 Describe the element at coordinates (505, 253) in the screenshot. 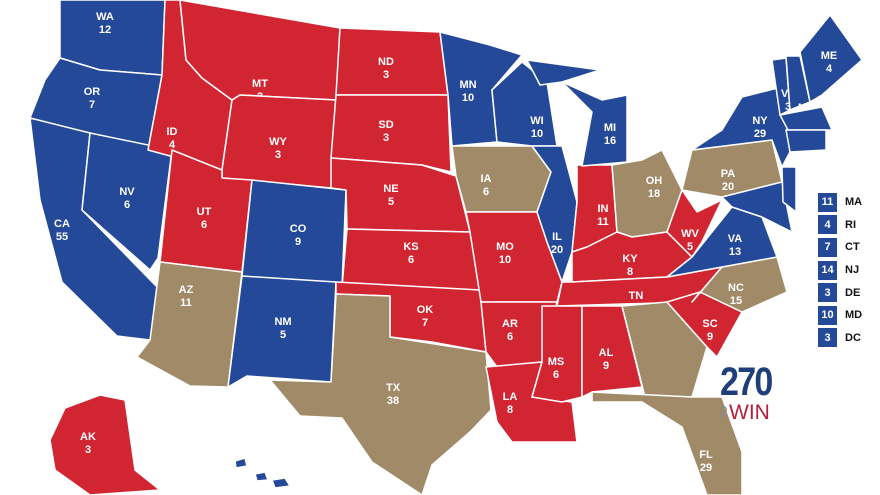

I see `state-label: MO 10` at that location.